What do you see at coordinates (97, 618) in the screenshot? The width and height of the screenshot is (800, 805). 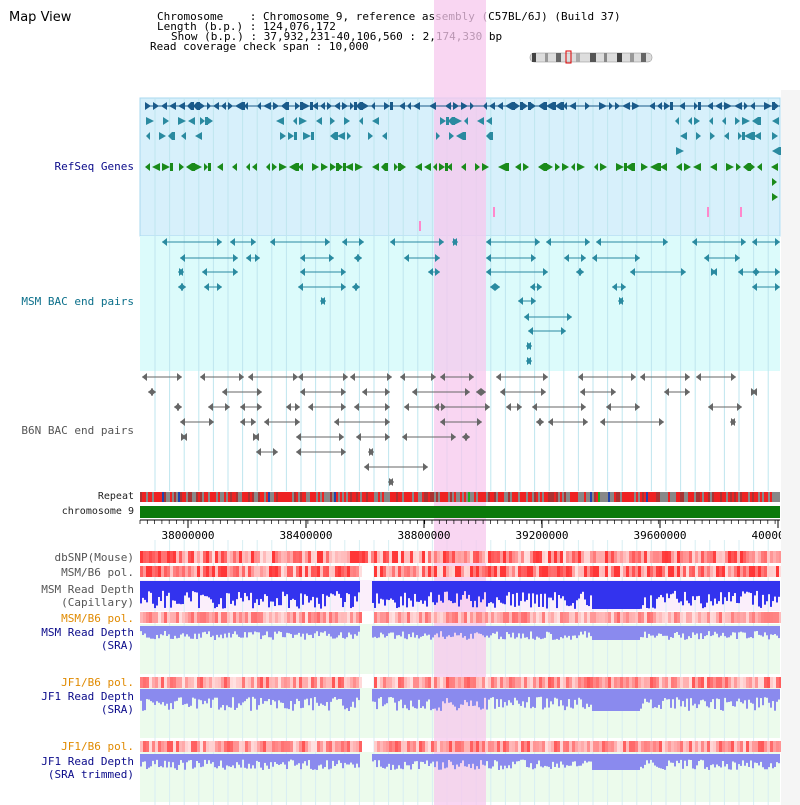 I see `label-msm-b6-pol-2: MSM/B6 pol.` at bounding box center [97, 618].